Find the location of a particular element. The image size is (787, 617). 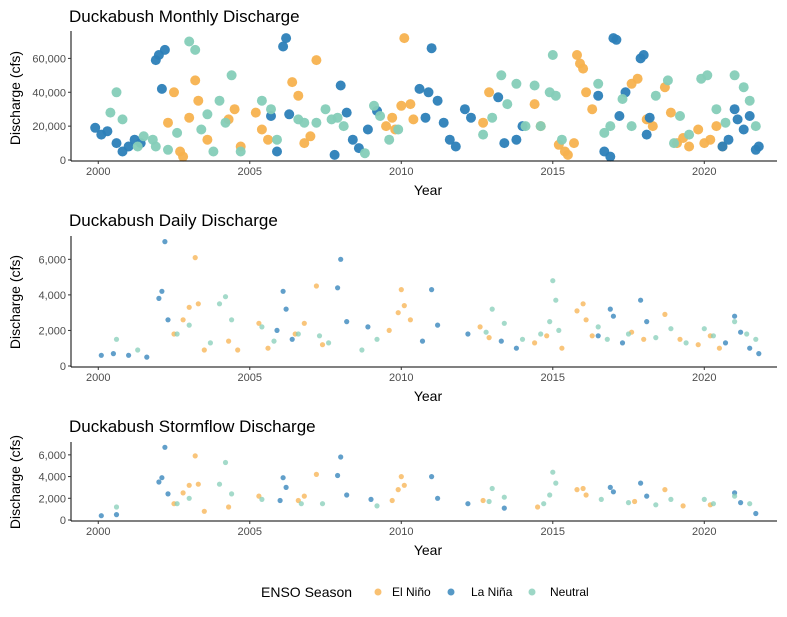

panel-title: Duckabush Monthly Discharge is located at coordinates (184, 16).